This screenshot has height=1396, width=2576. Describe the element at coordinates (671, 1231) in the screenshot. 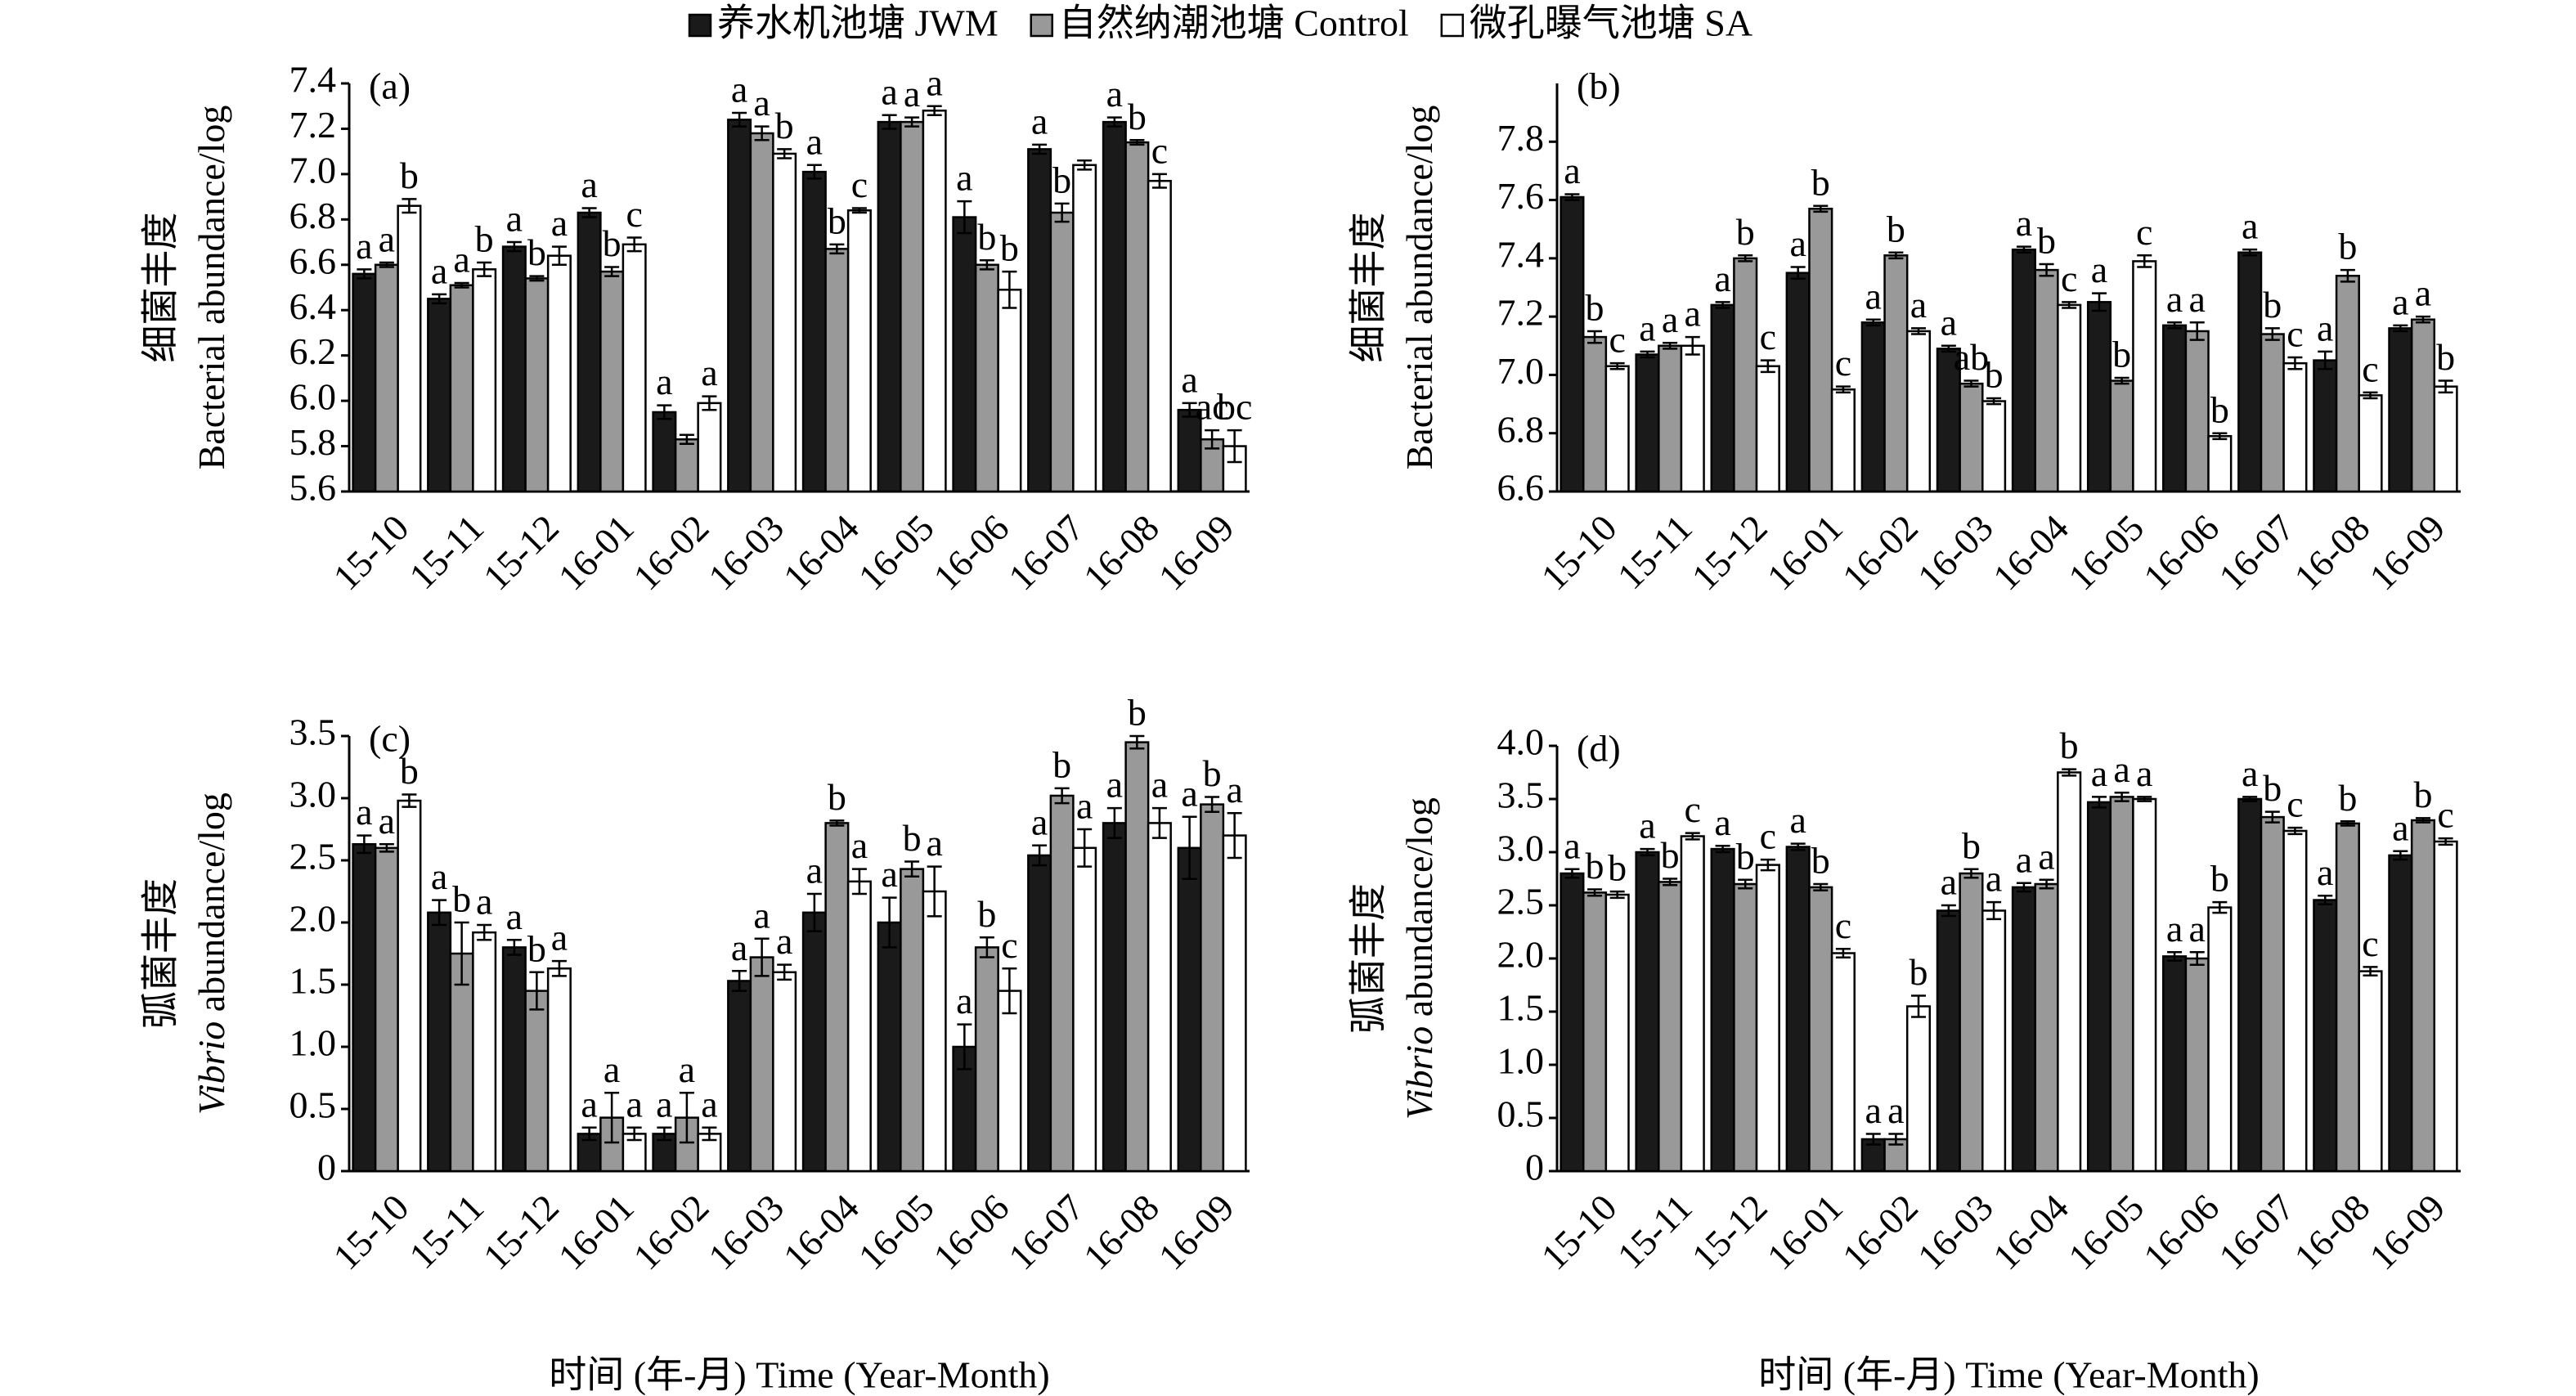

I see `x-tick-label: 16-02` at that location.